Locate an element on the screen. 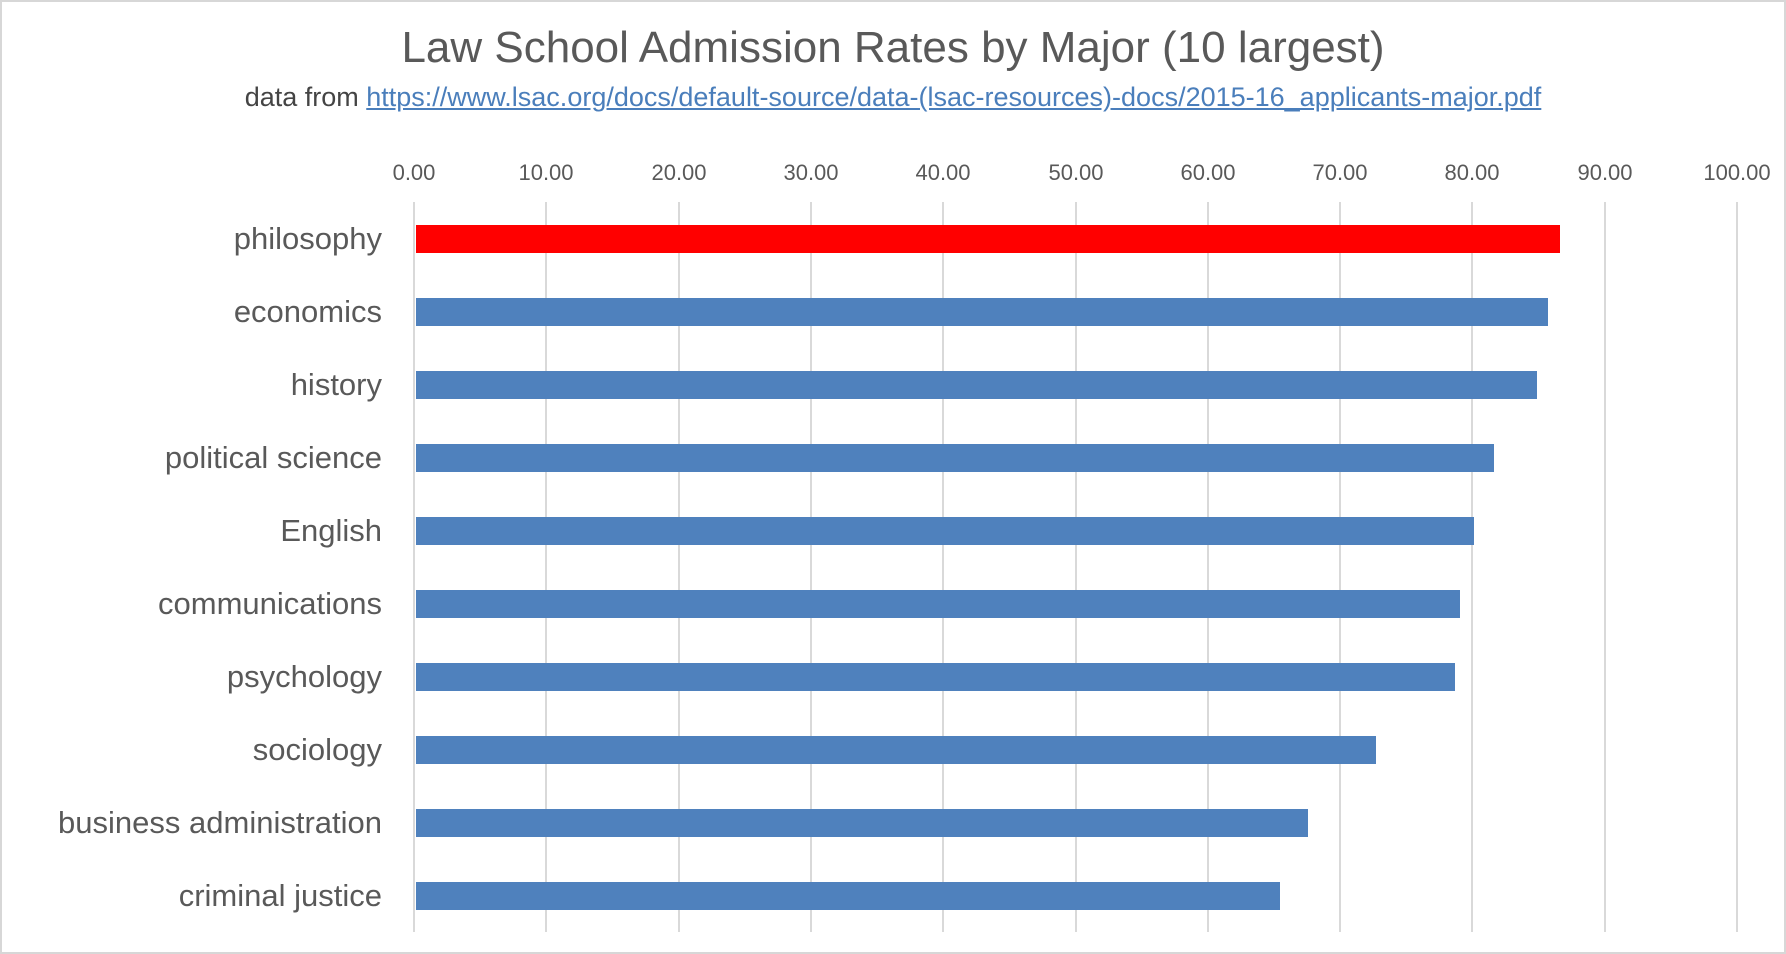  category-label: criminal justice is located at coordinates (280, 895).